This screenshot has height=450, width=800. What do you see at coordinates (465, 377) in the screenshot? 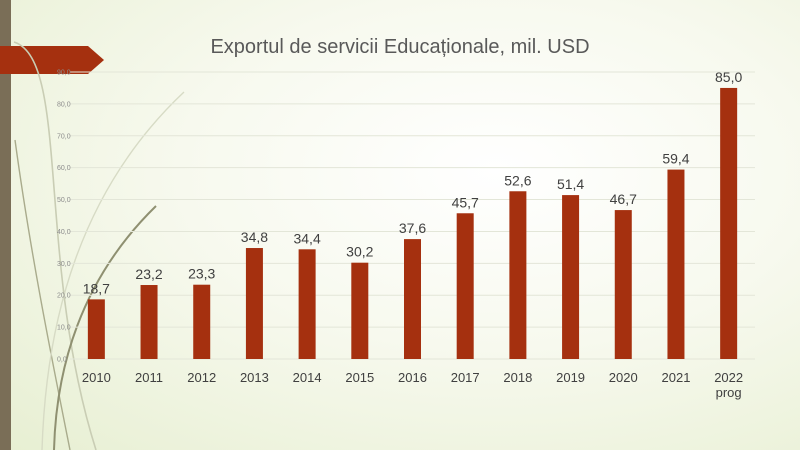
I see `x-category-label: 2017` at bounding box center [465, 377].